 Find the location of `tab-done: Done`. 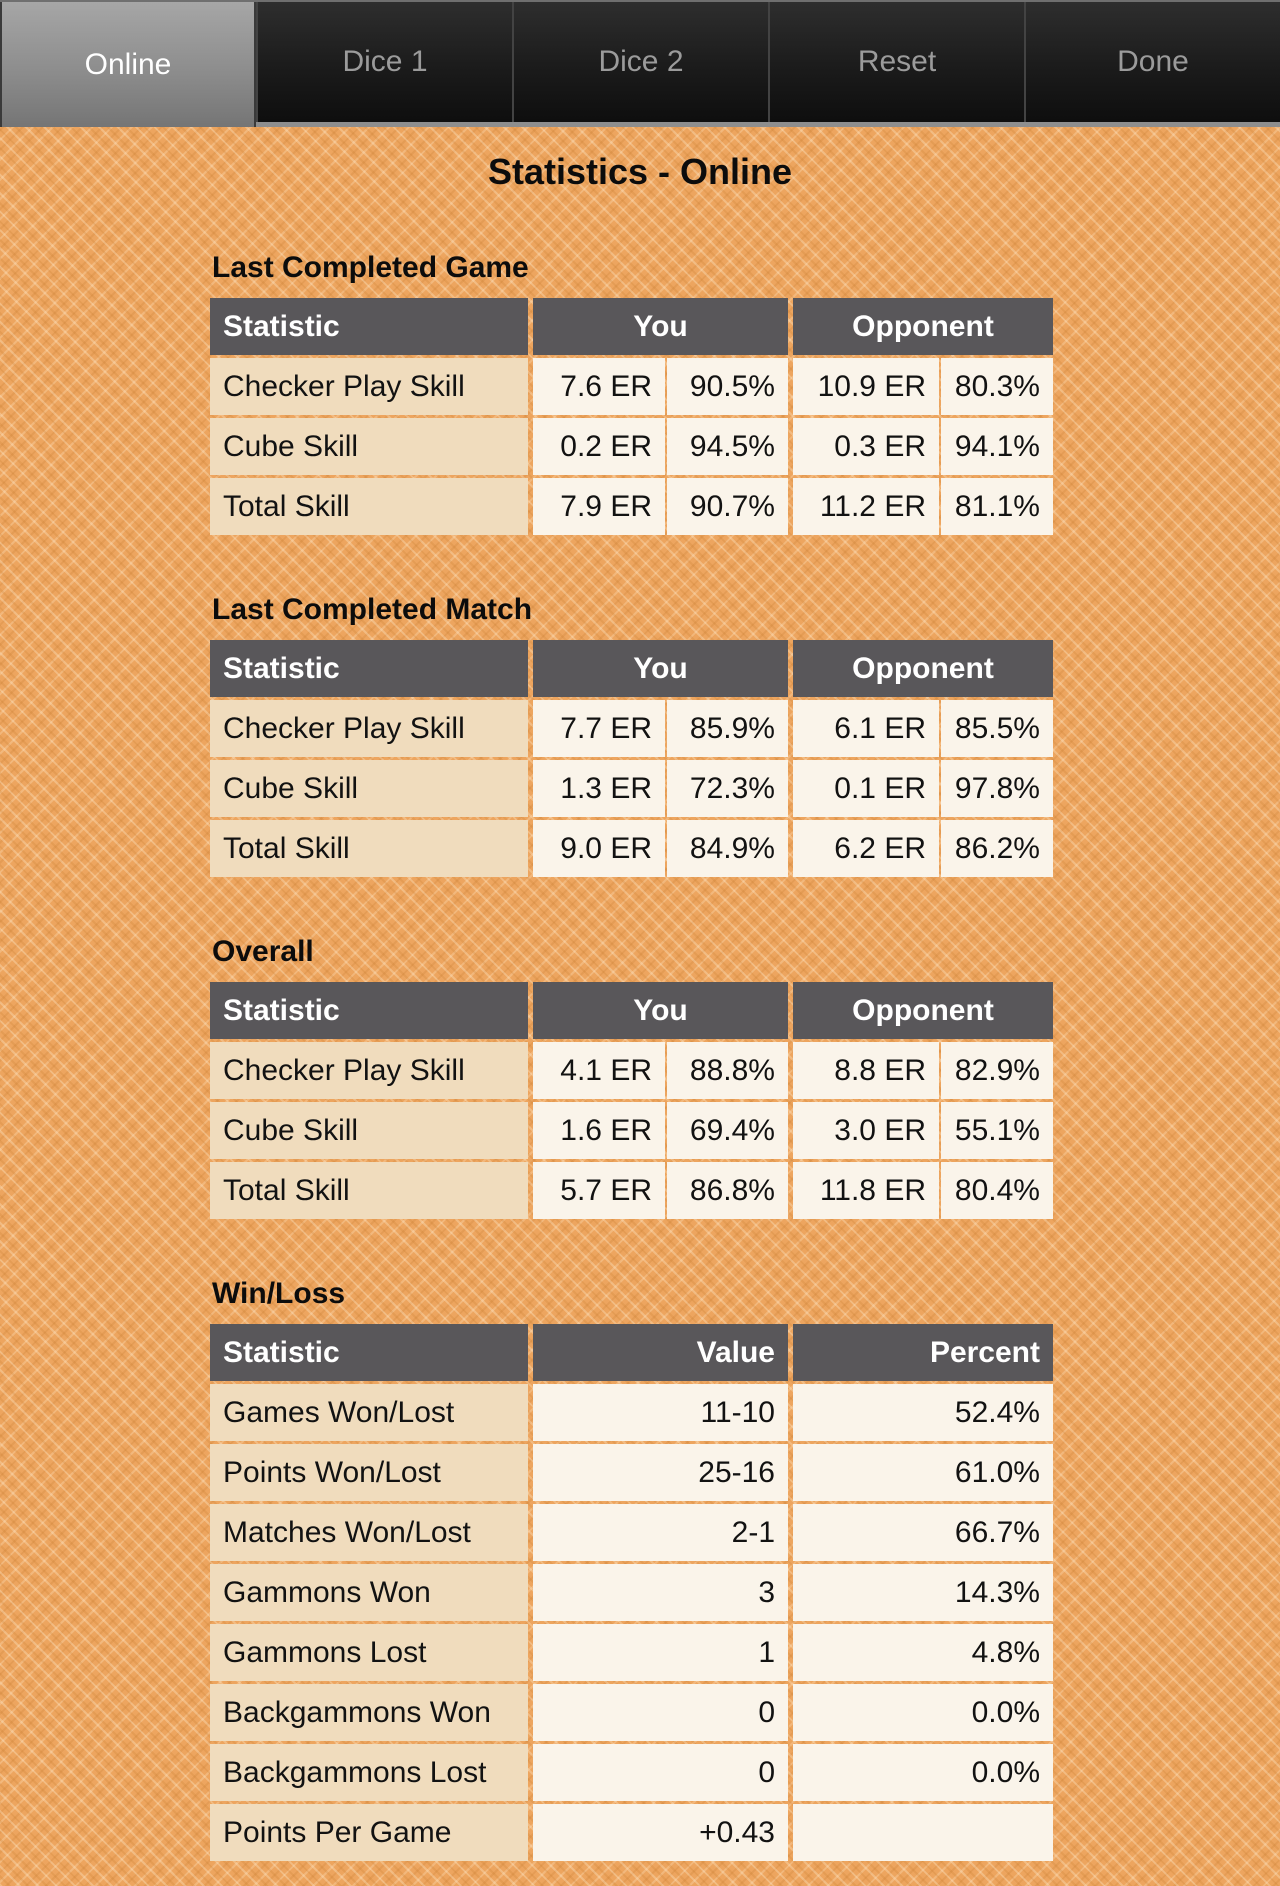

tab-done: Done is located at coordinates (1152, 62).